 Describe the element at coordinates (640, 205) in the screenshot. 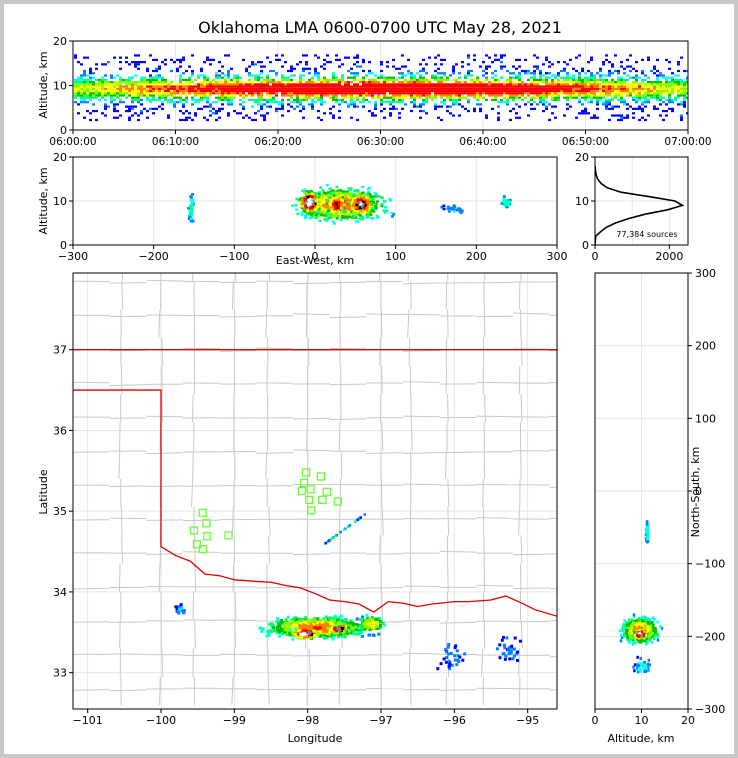

I see `histogram-profile-line` at that location.